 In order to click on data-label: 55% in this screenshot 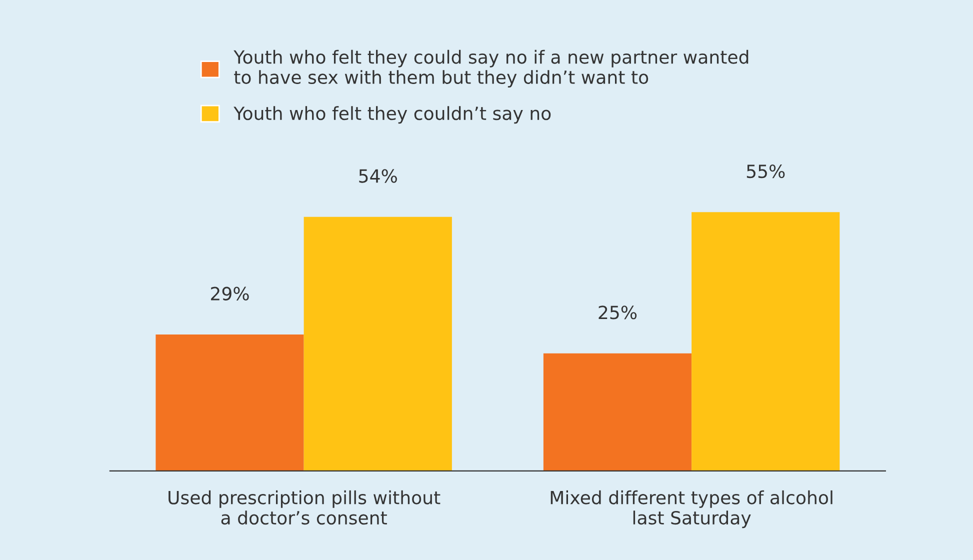, I will do `click(765, 171)`.